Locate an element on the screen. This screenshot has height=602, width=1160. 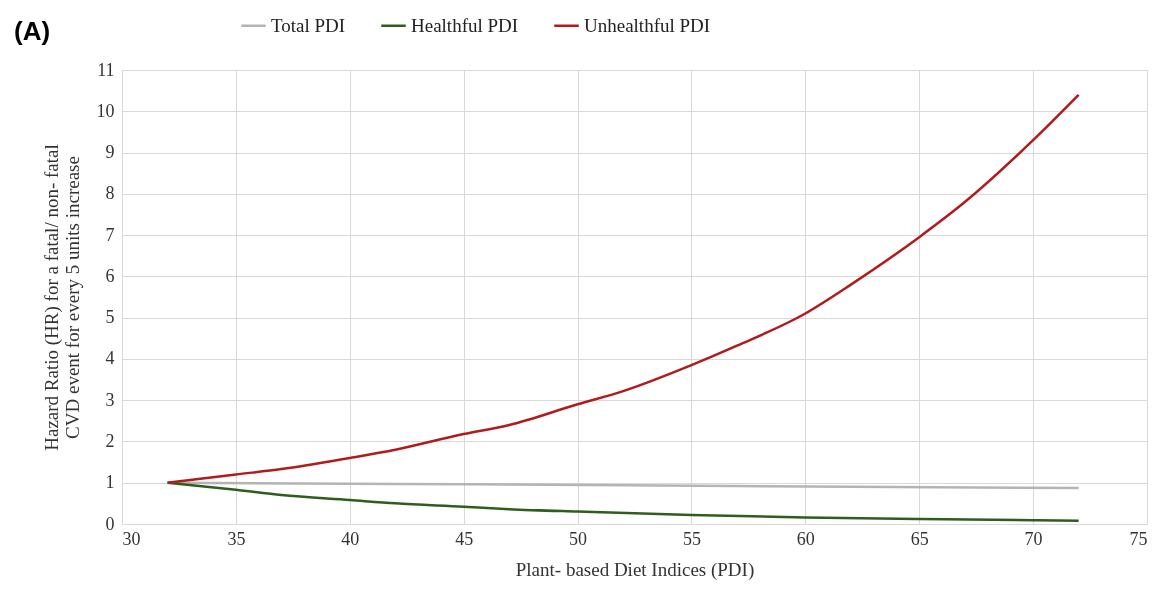
x-tick-label: 40 is located at coordinates (350, 538).